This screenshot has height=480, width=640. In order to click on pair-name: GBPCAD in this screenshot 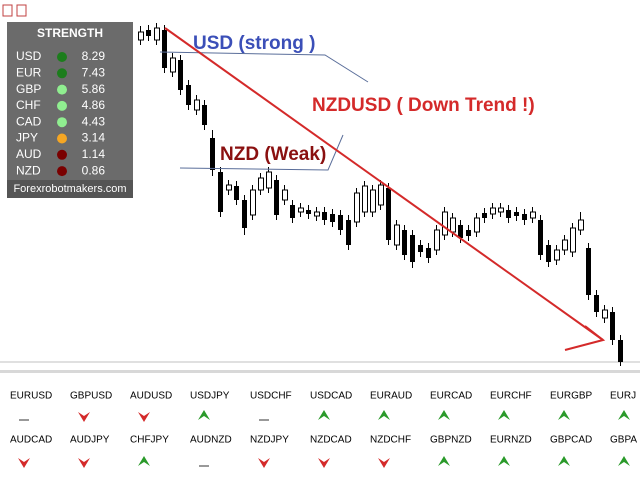, I will do `click(571, 440)`.